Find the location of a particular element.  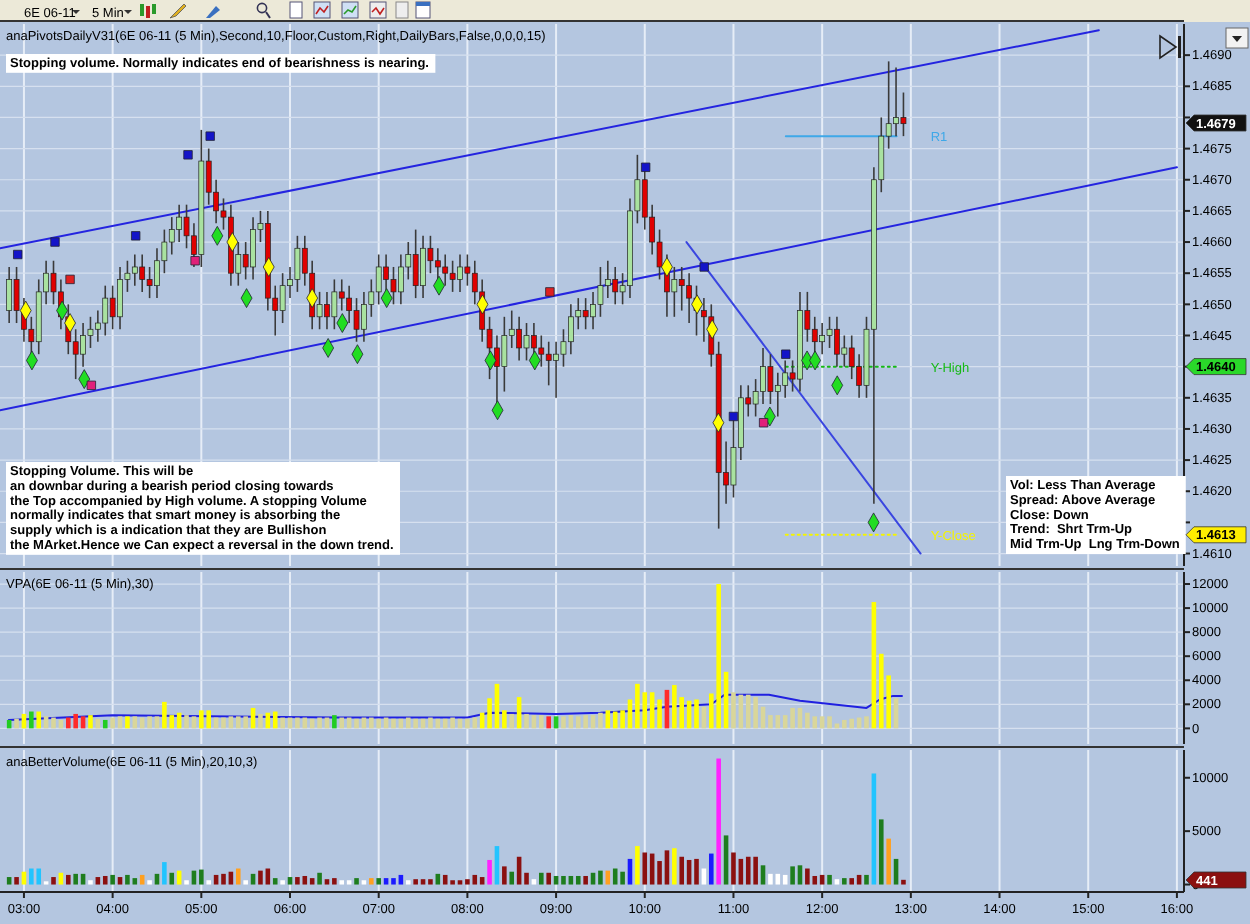

line-series is located at coordinates (455, 707).